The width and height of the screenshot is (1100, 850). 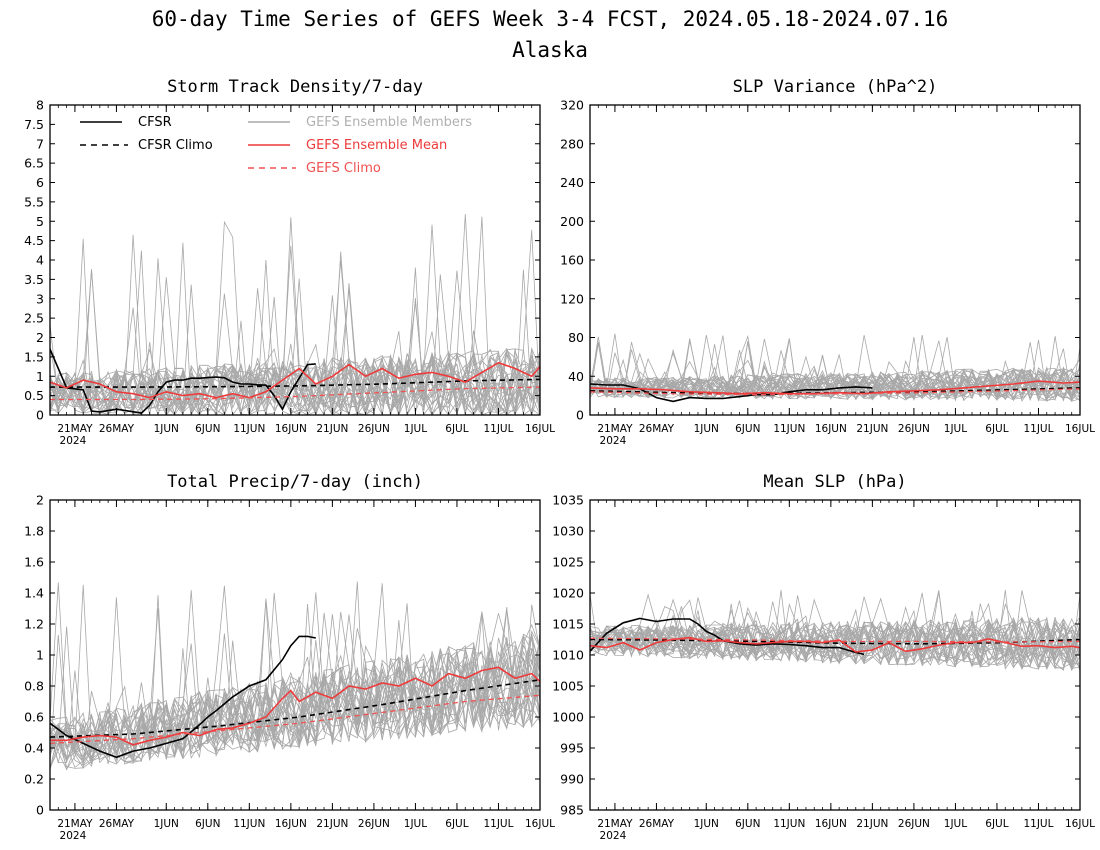 What do you see at coordinates (576, 376) in the screenshot?
I see `y-tick-label: 40` at bounding box center [576, 376].